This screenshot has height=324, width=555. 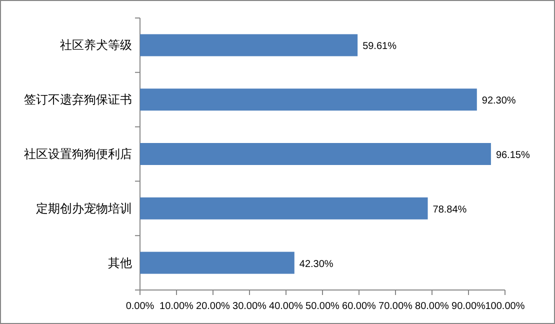 I want to click on x-tick-label: 70.00%, so click(x=395, y=306).